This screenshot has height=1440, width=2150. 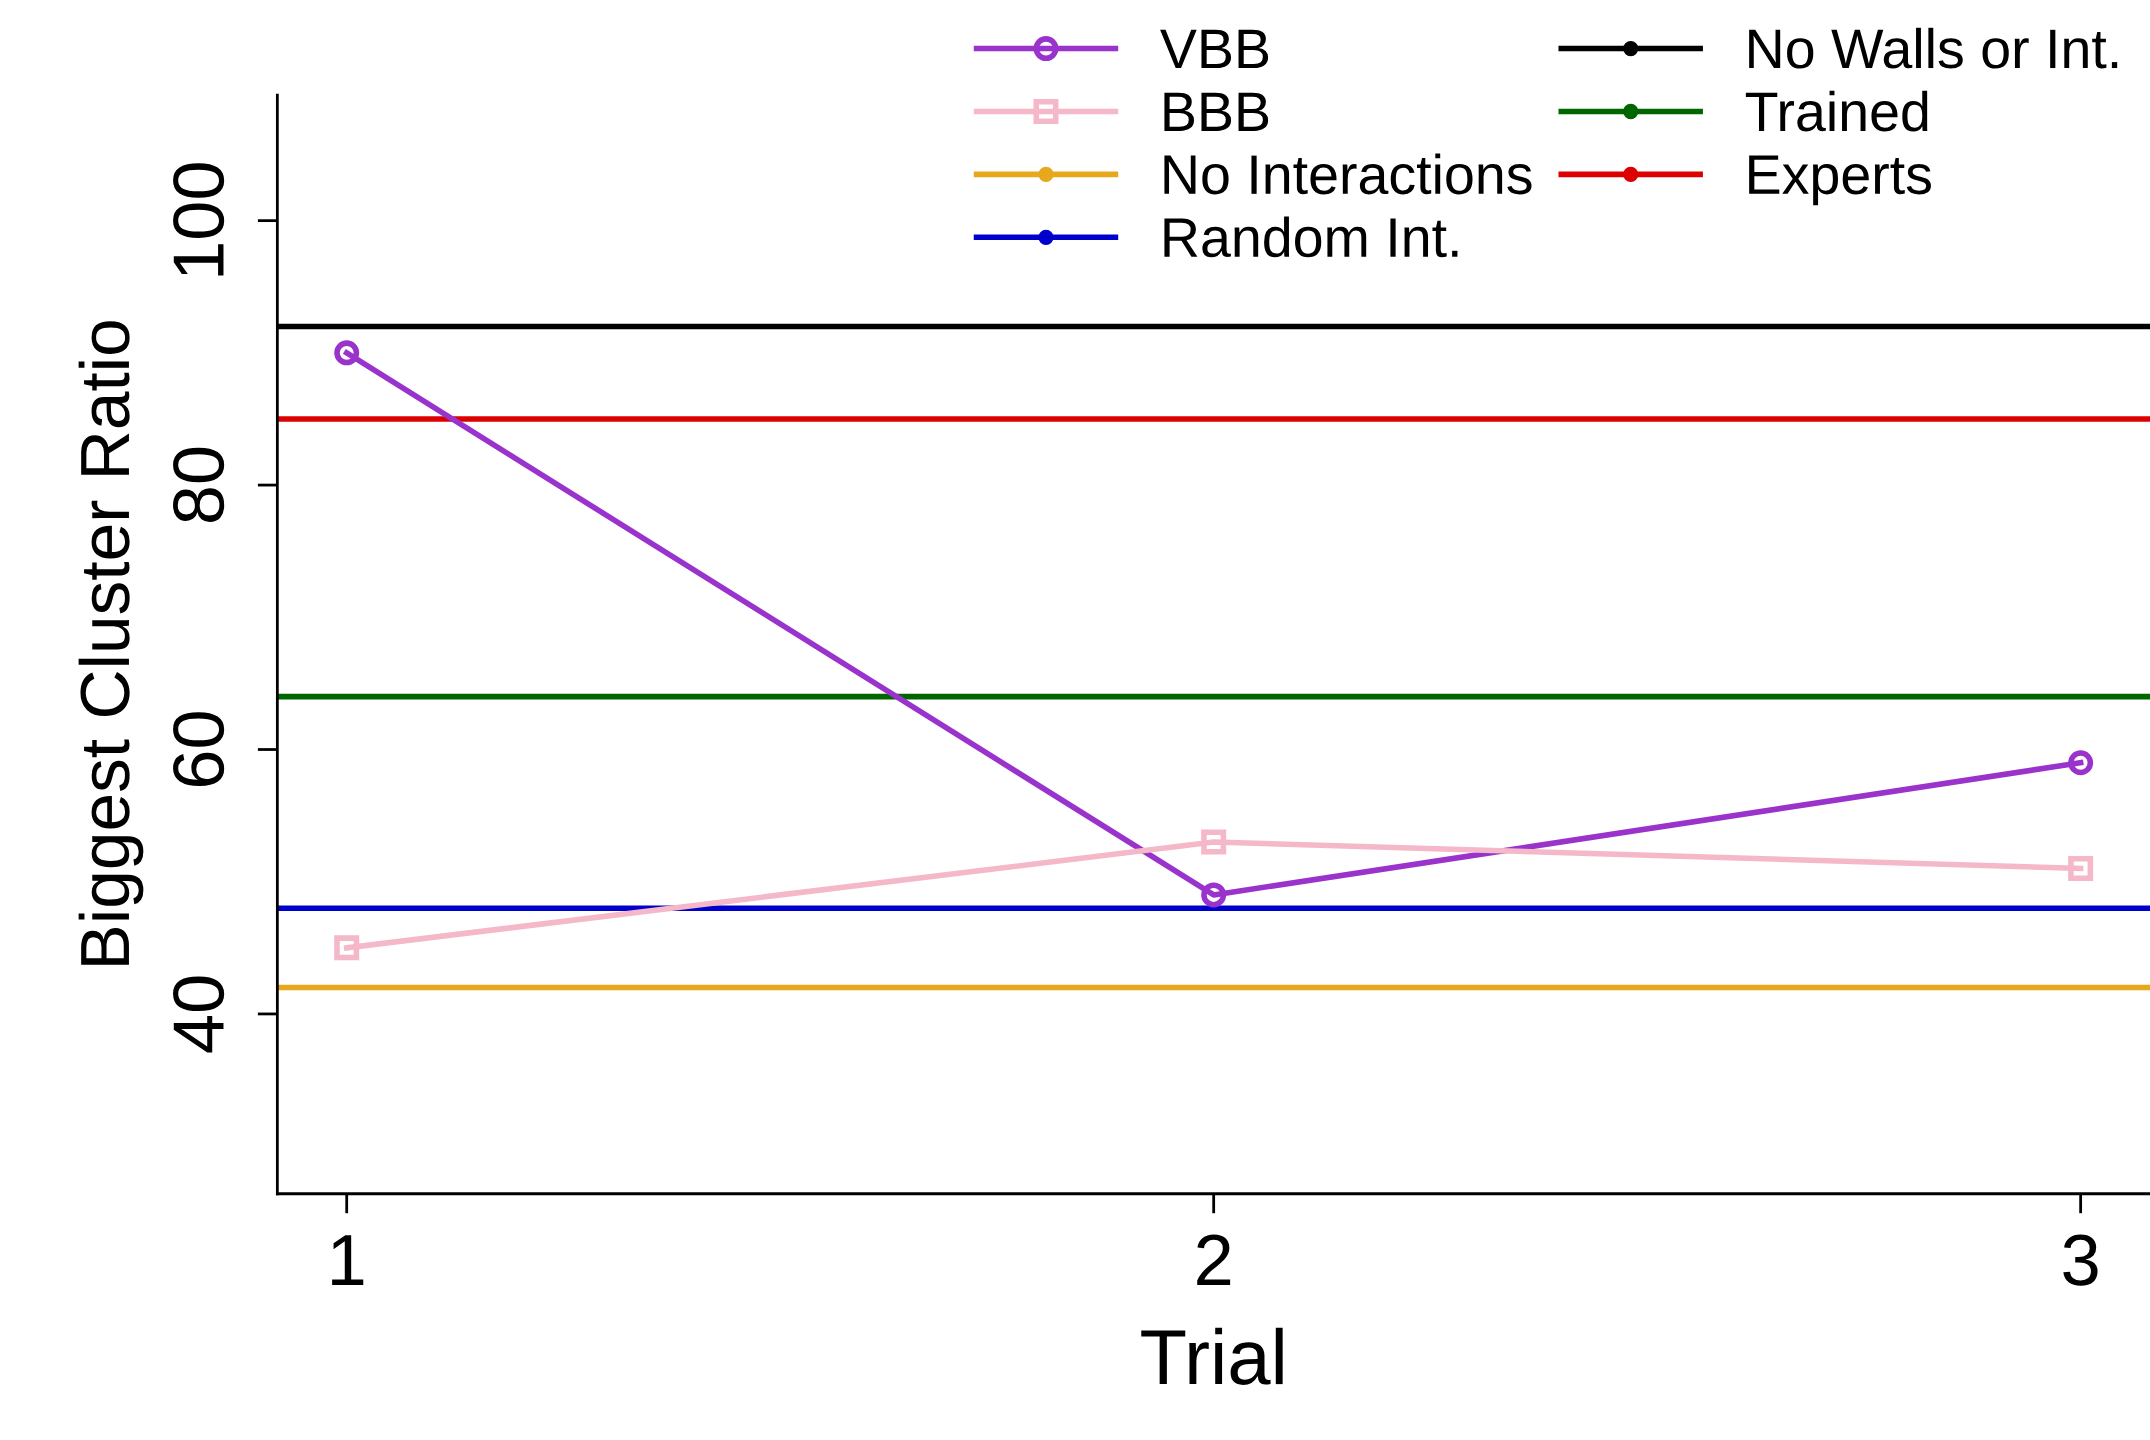 What do you see at coordinates (199, 219) in the screenshot?
I see `y-tick-label: 100` at bounding box center [199, 219].